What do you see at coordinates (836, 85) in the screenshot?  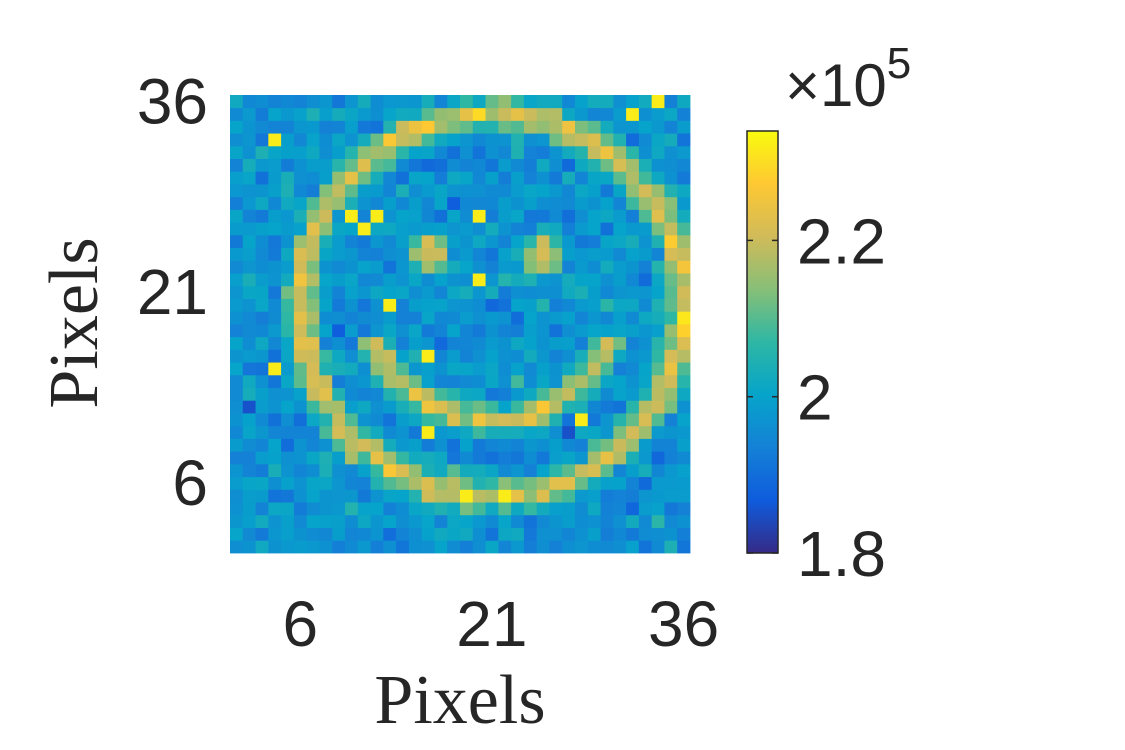 I see `colorbar-exponent-base: ×10` at bounding box center [836, 85].